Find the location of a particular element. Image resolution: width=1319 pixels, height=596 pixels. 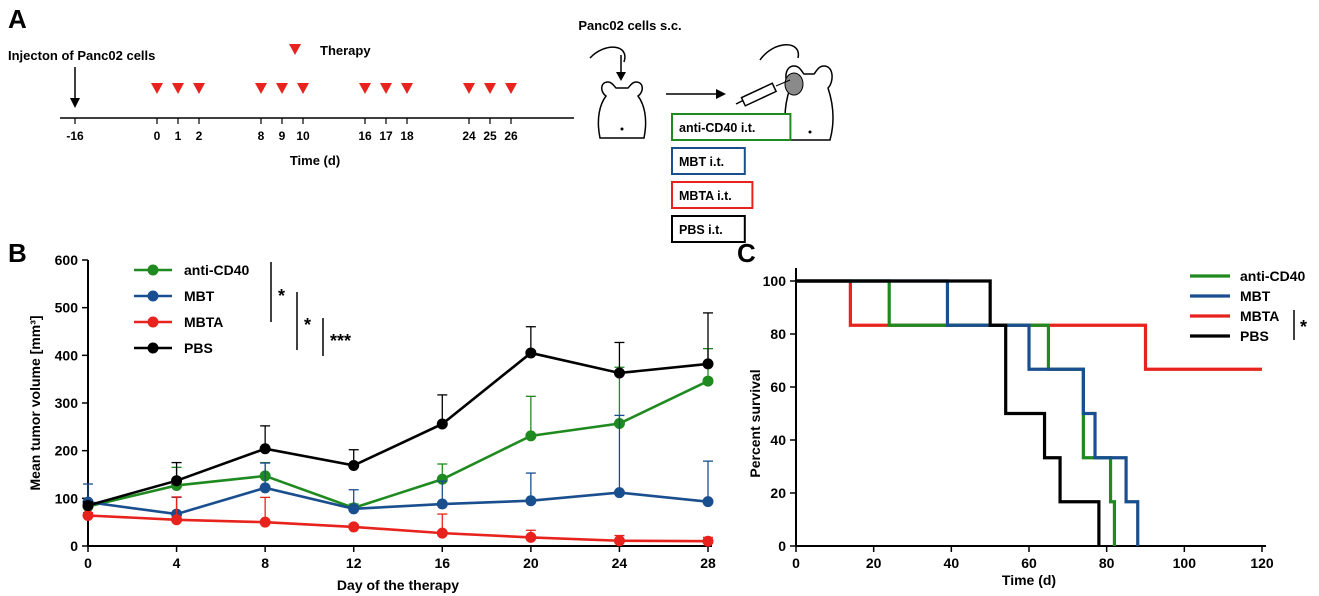

c-x-tick-label-0: 0 is located at coordinates (796, 563).